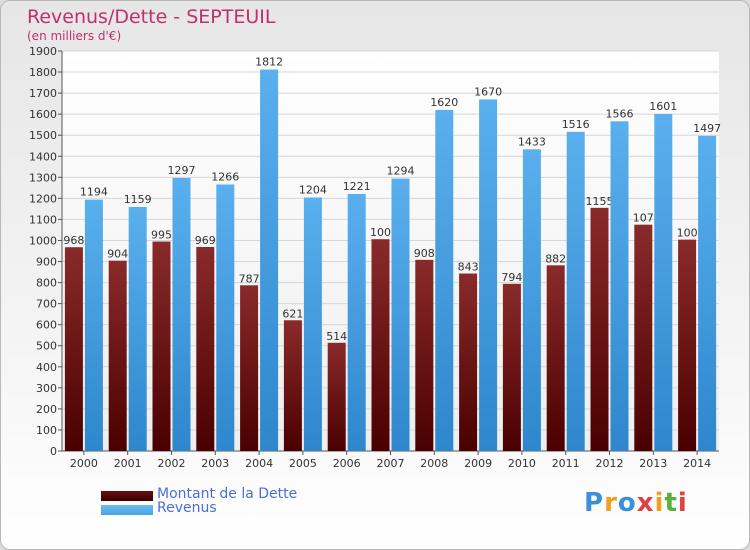  Describe the element at coordinates (127, 496) in the screenshot. I see `legend-swatch-dette` at that location.